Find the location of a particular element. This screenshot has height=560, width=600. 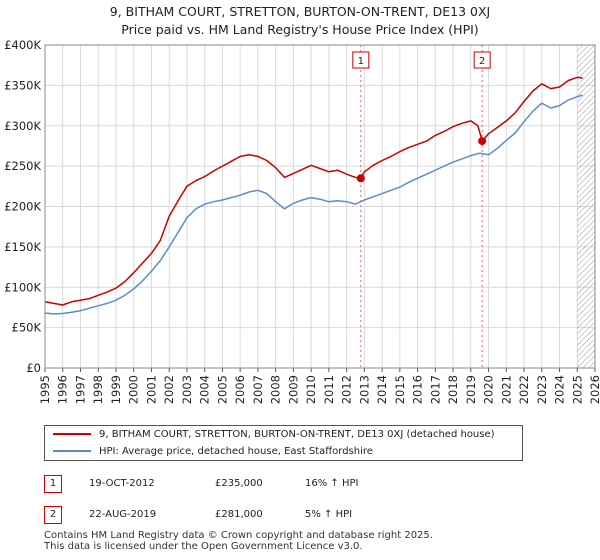

hatch-area is located at coordinates (586, 206).